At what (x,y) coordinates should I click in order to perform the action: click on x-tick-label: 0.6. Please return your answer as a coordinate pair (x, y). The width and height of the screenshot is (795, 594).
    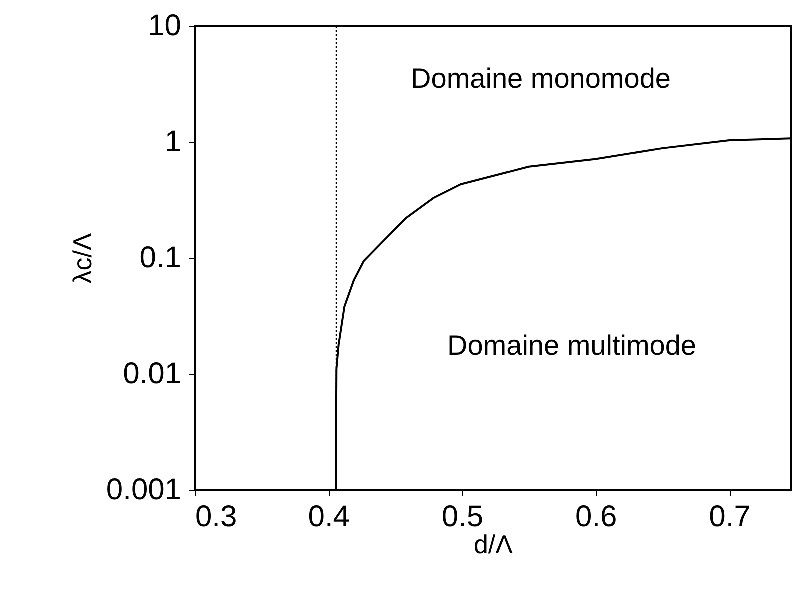
    Looking at the image, I should click on (597, 517).